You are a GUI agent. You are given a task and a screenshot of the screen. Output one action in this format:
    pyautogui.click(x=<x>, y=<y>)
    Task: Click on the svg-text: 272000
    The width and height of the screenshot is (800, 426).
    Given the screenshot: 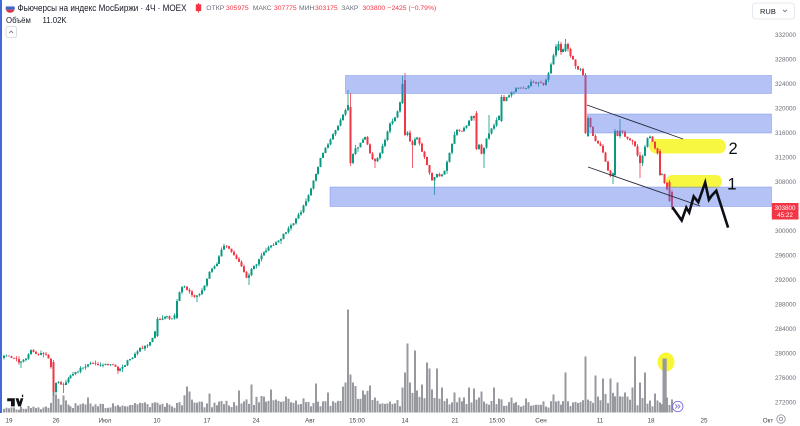 What is the action you would take?
    pyautogui.click(x=786, y=403)
    